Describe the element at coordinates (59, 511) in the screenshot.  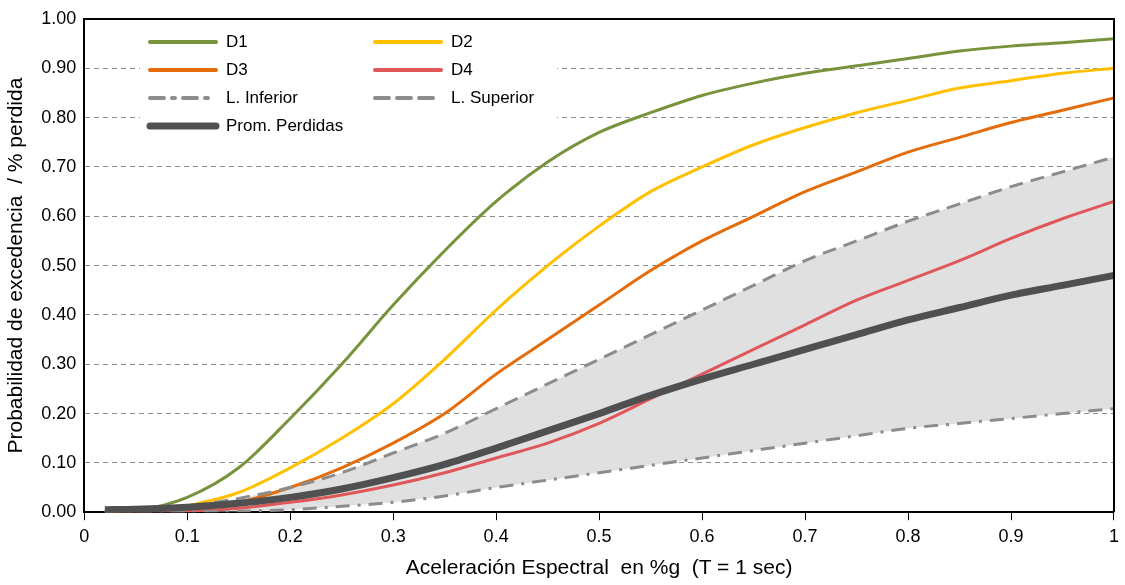
I see `y-tick-label: 0.00` at that location.